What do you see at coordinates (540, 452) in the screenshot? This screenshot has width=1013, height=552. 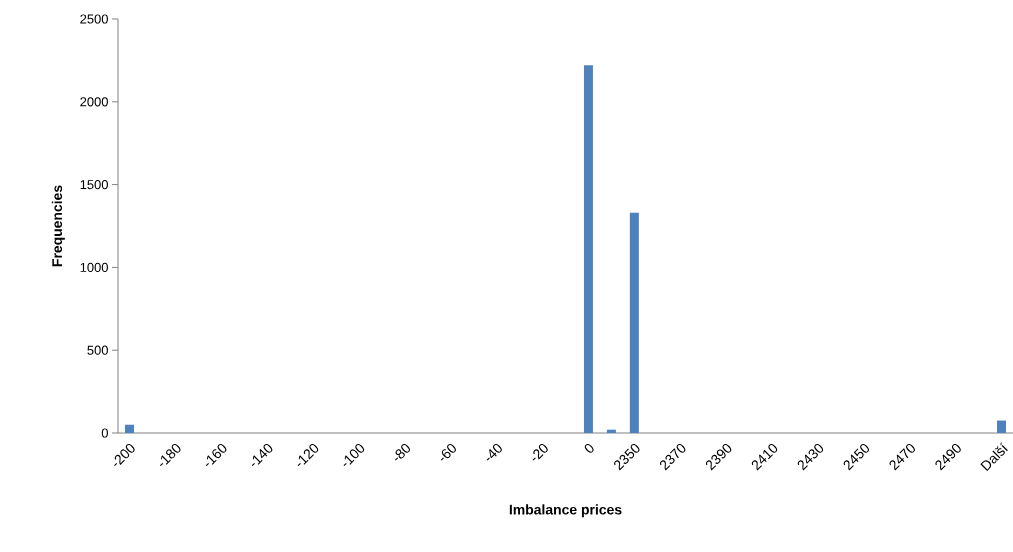 I see `x-tick-label: -20` at bounding box center [540, 452].